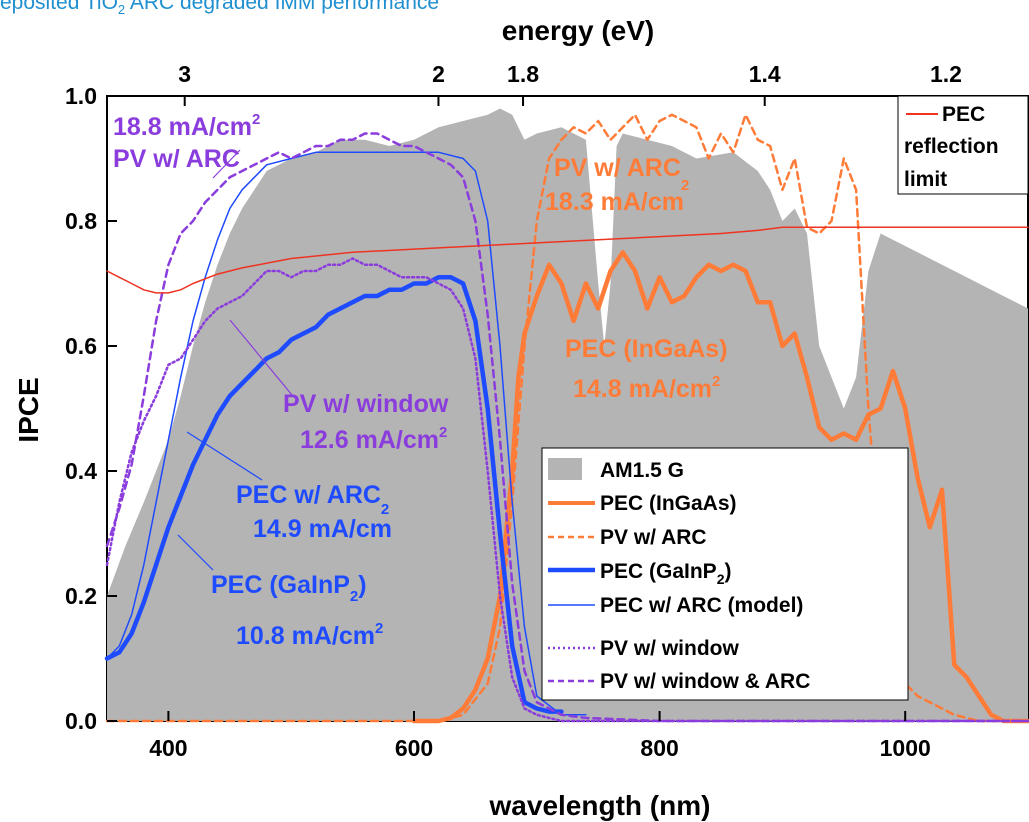 Image resolution: width=1029 pixels, height=822 pixels. What do you see at coordinates (182, 127) in the screenshot?
I see `annotation-text: 18.8 mA/cm` at bounding box center [182, 127].